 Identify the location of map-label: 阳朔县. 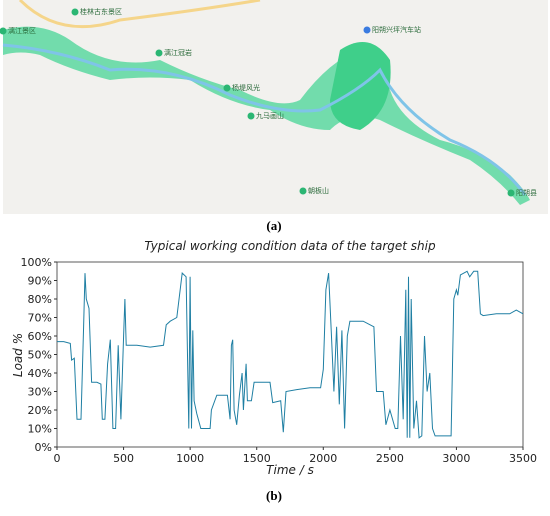
(526, 192).